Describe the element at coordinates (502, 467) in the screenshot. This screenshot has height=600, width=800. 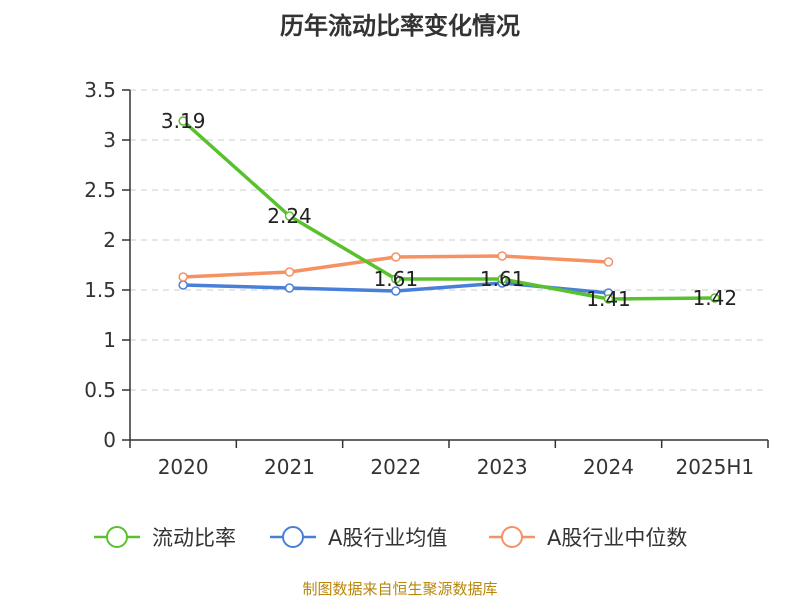
I see `x-tick-label: 2023` at that location.